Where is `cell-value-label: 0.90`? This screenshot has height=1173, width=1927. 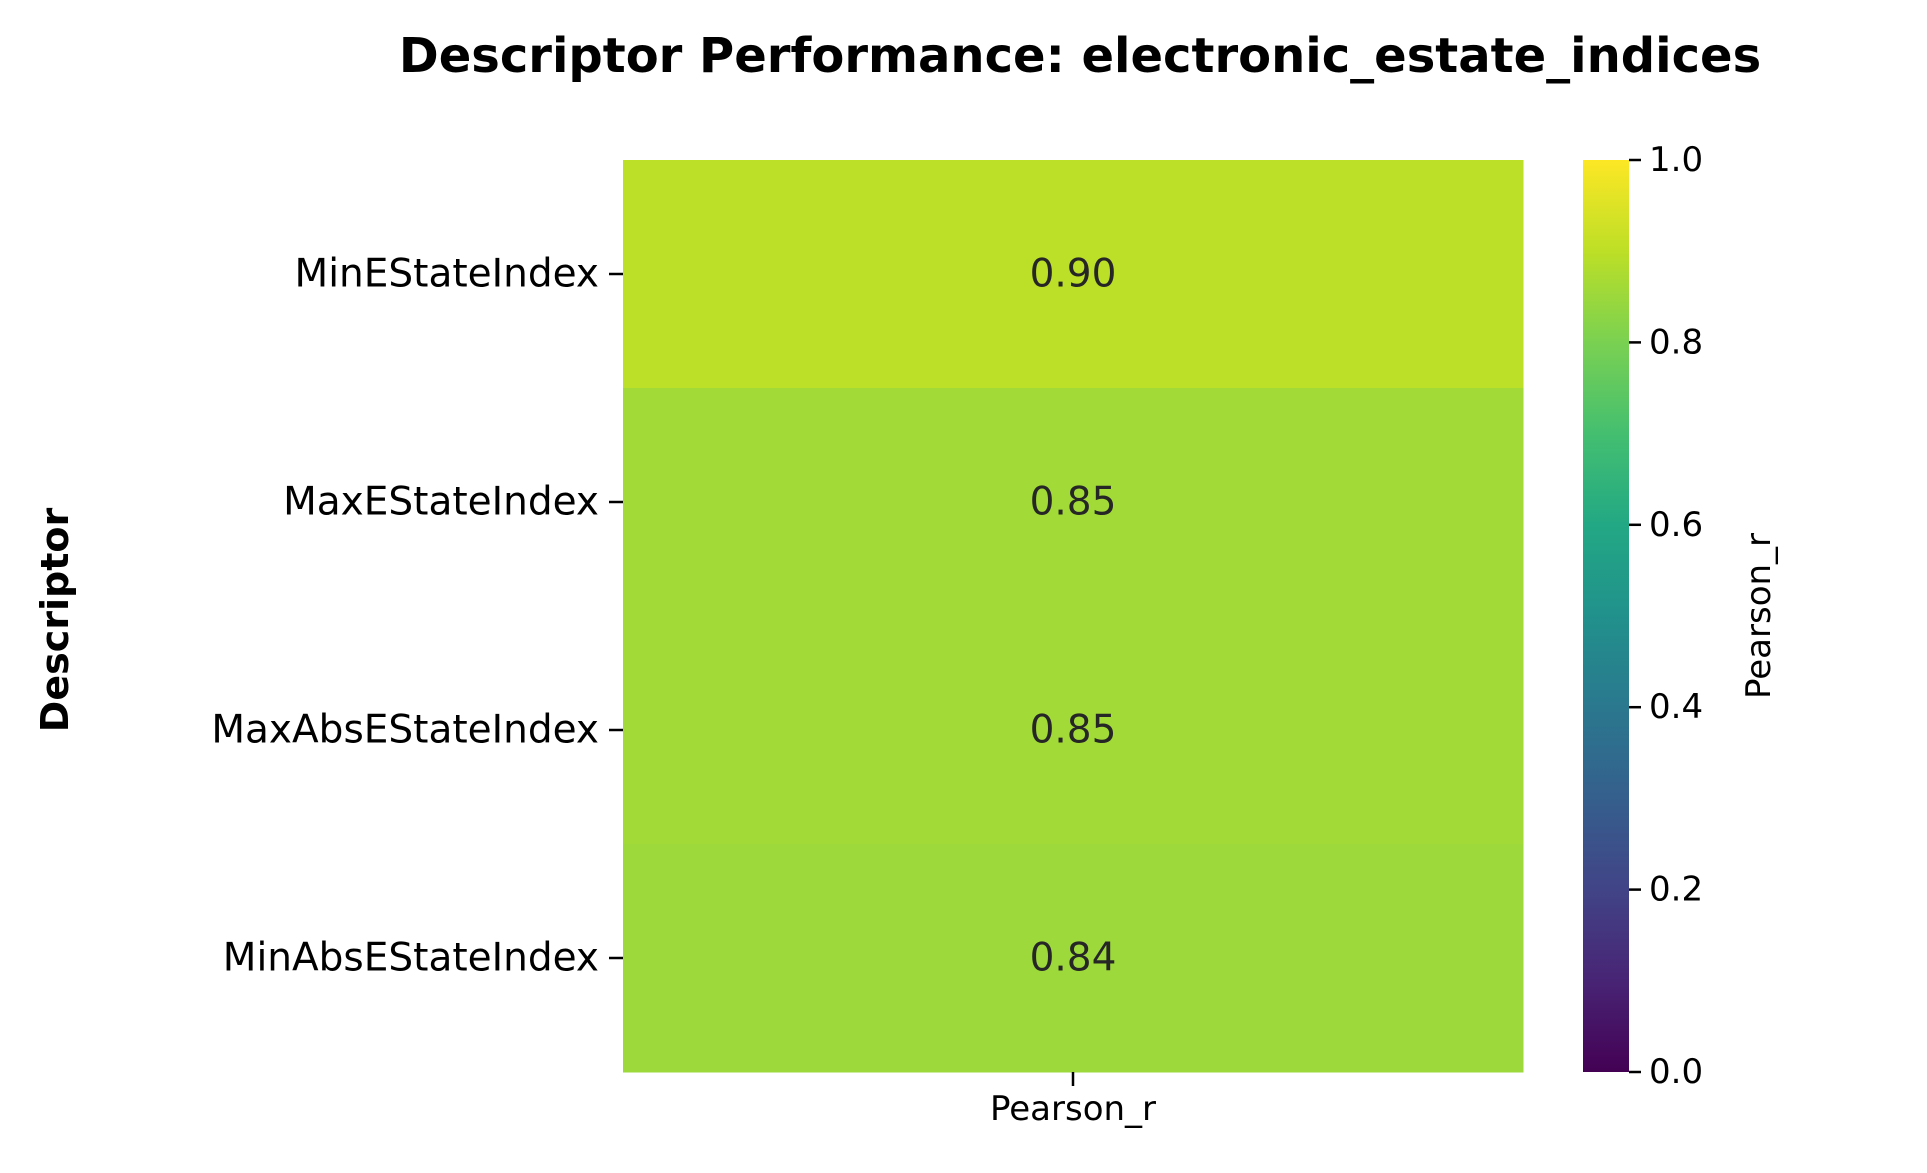 cell-value-label: 0.90 is located at coordinates (1073, 274).